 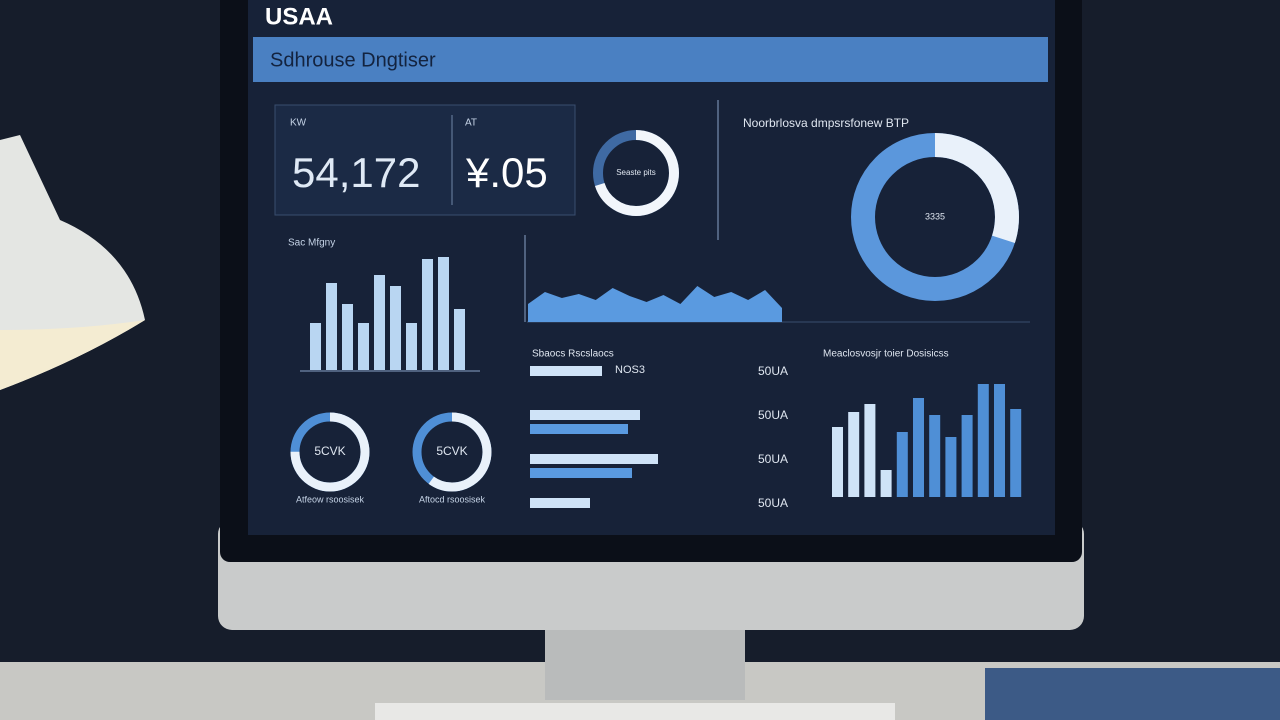 What do you see at coordinates (353, 60) in the screenshot?
I see `page-title: Sdhrouse Dngtiser` at bounding box center [353, 60].